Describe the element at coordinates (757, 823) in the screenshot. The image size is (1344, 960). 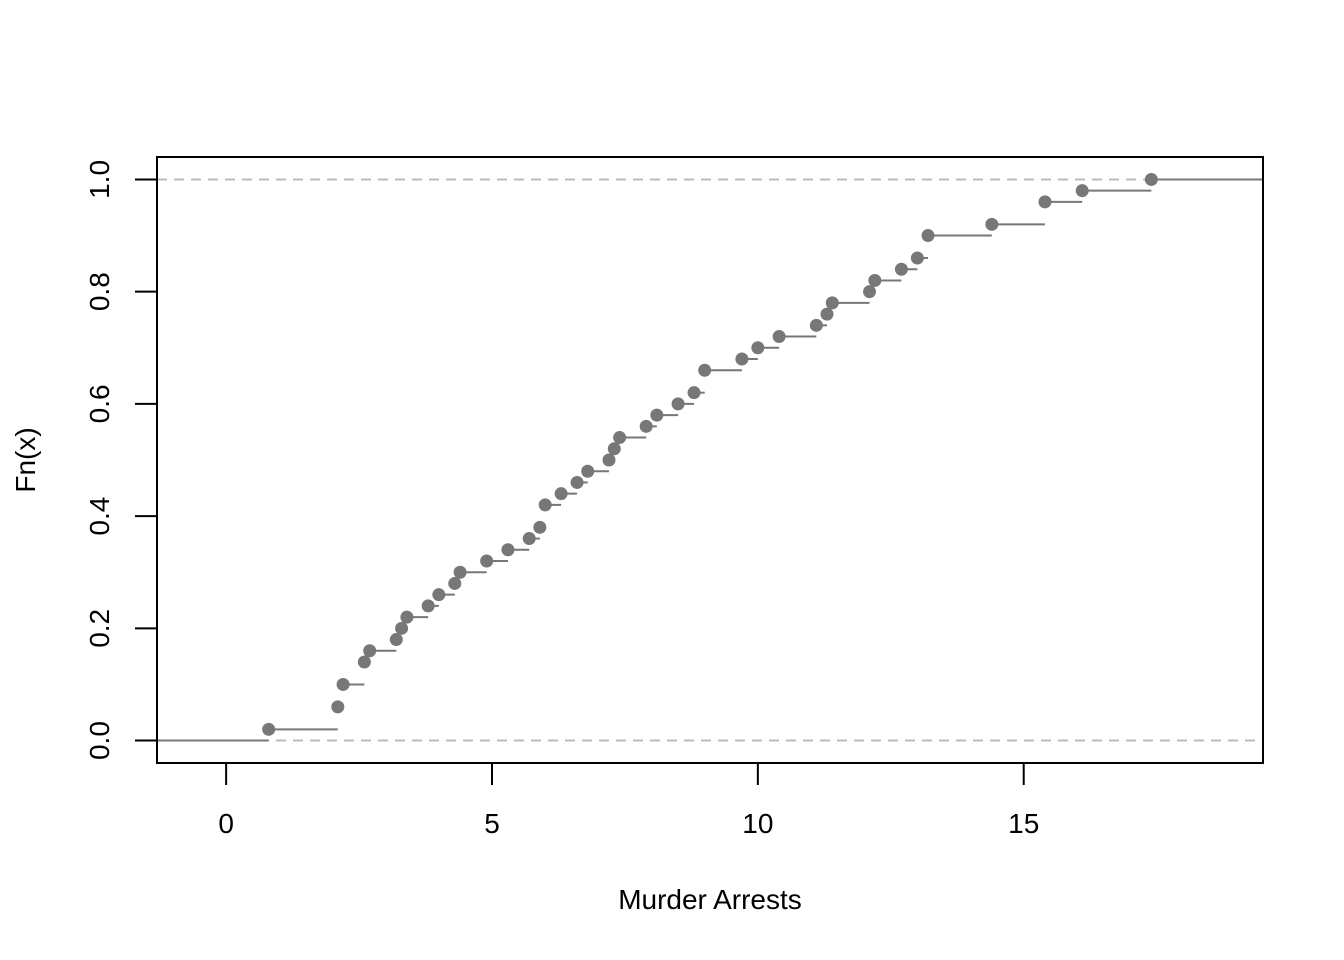
I see `x-tick-label: 10` at that location.